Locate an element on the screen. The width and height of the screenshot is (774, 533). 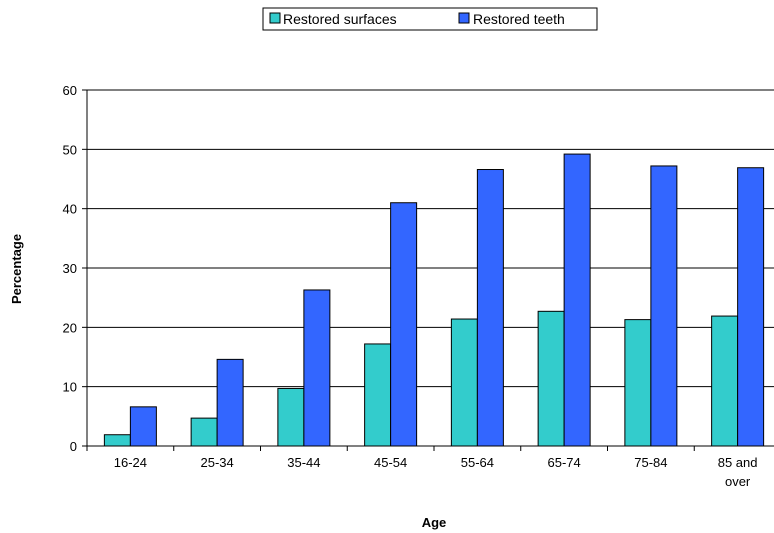
legend-box is located at coordinates (430, 19).